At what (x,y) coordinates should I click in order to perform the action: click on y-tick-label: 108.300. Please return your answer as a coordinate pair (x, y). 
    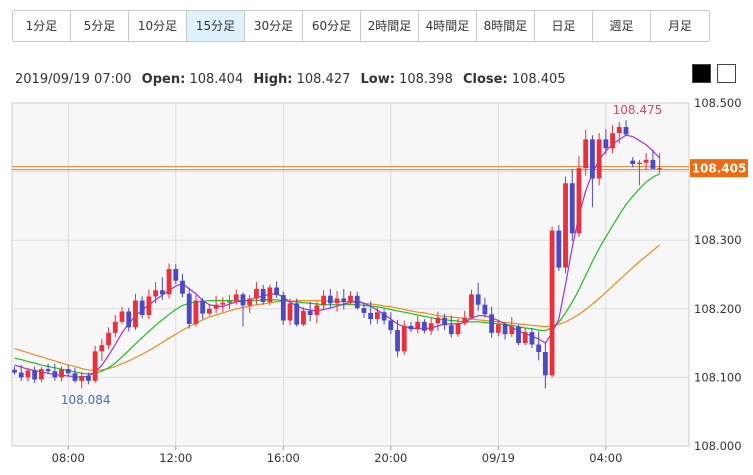
    Looking at the image, I should click on (718, 240).